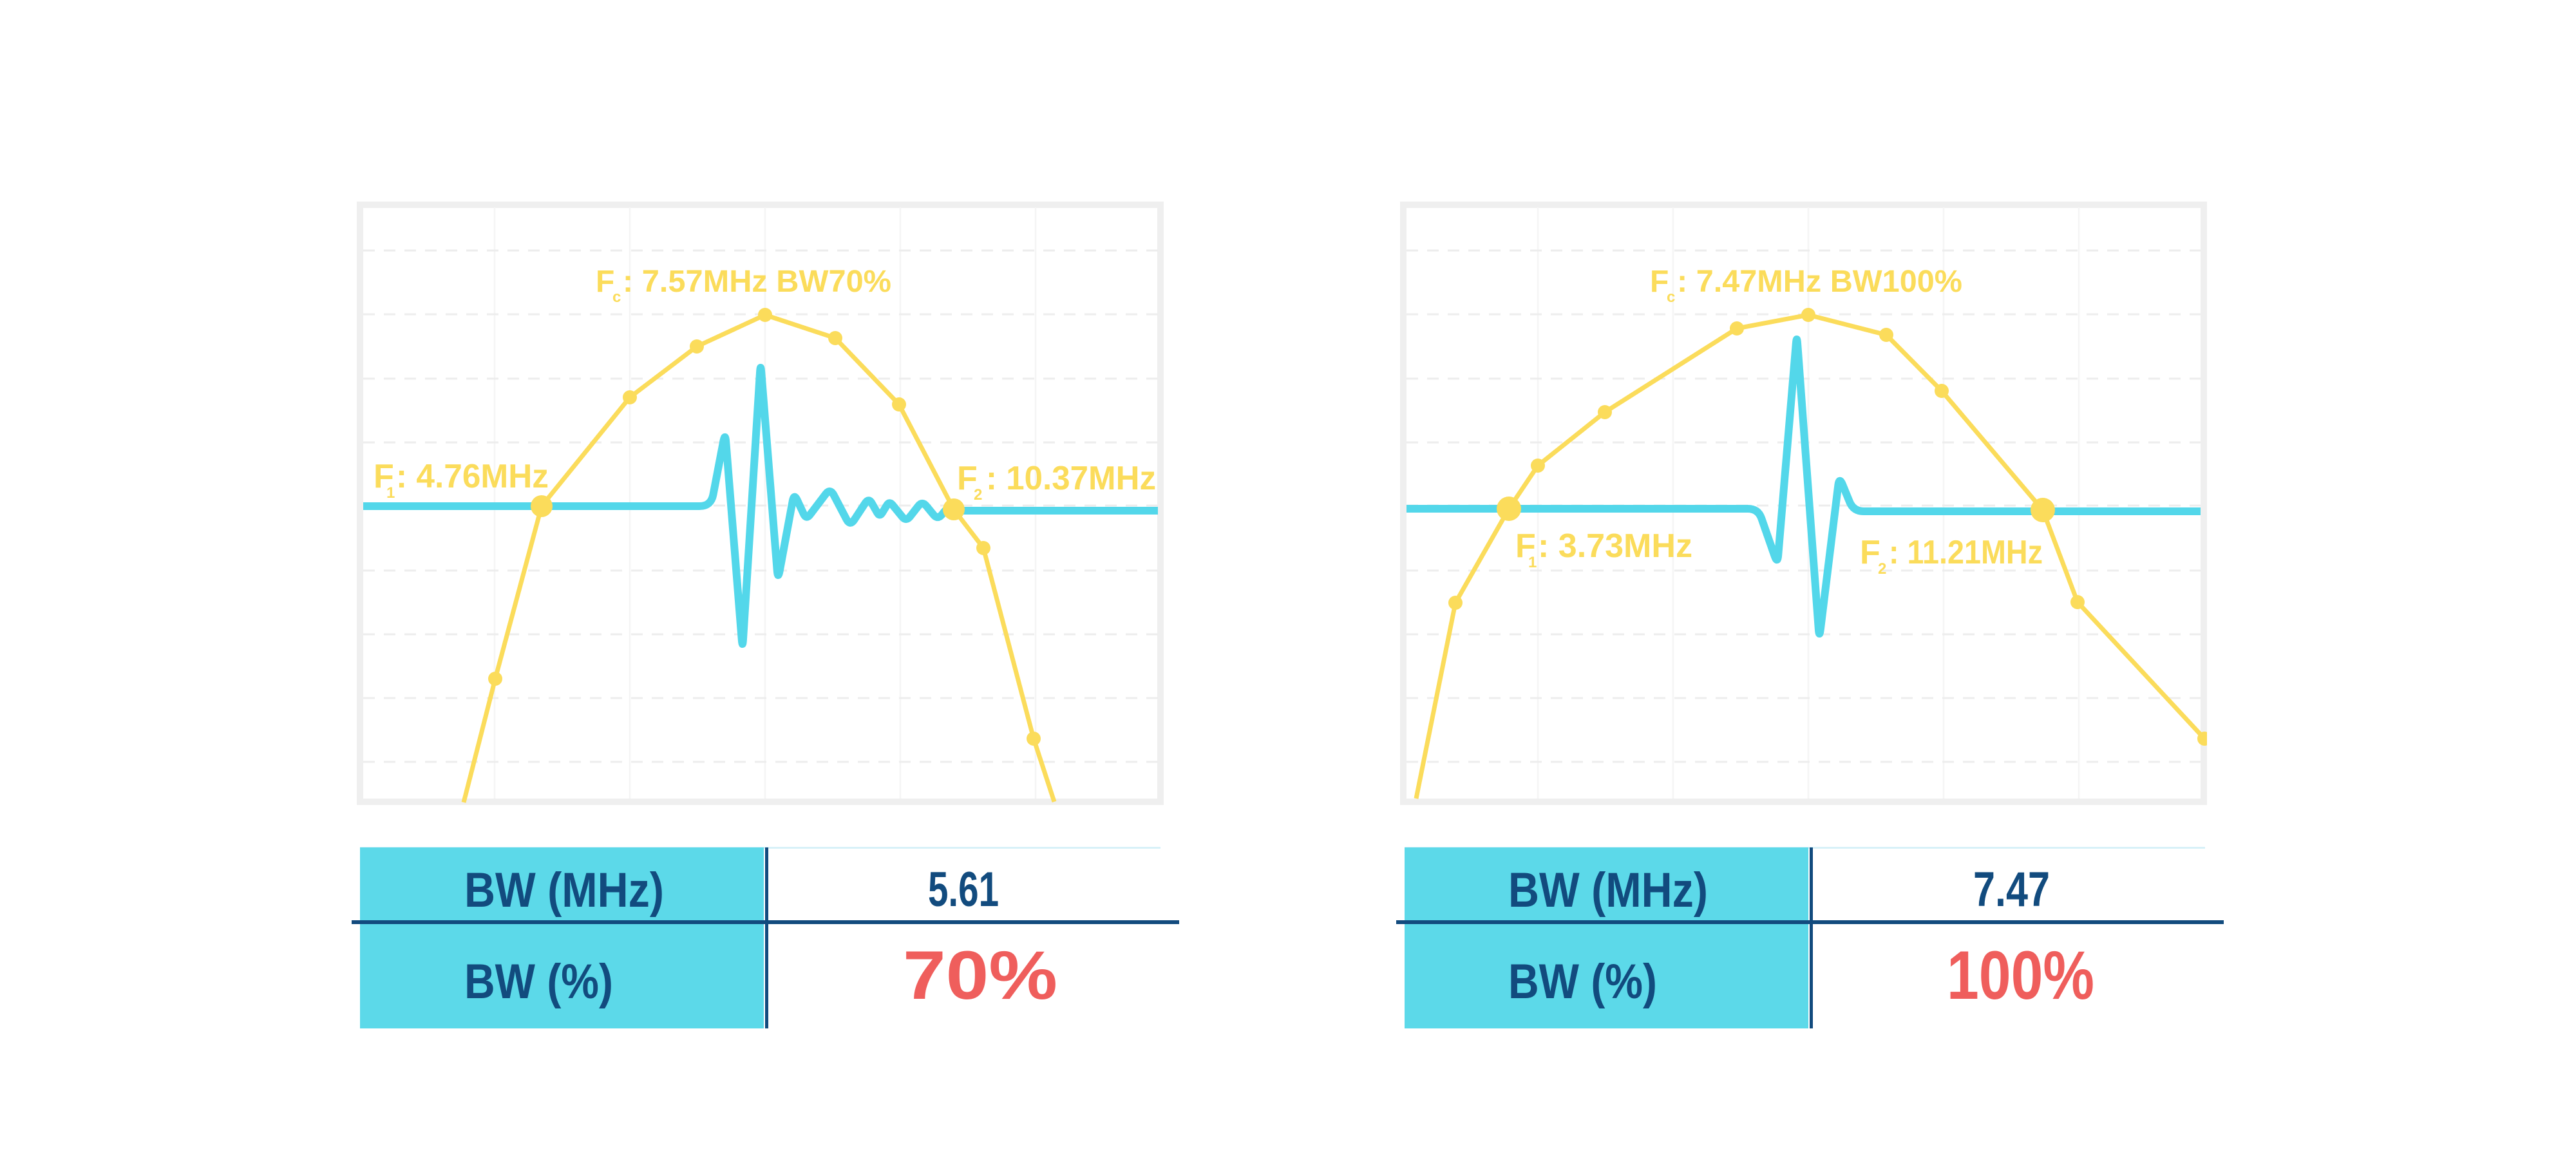 The image size is (2576, 1154). What do you see at coordinates (1071, 478) in the screenshot?
I see `svg-text:: 10.37MHz: : 10.37MHz` at bounding box center [1071, 478].